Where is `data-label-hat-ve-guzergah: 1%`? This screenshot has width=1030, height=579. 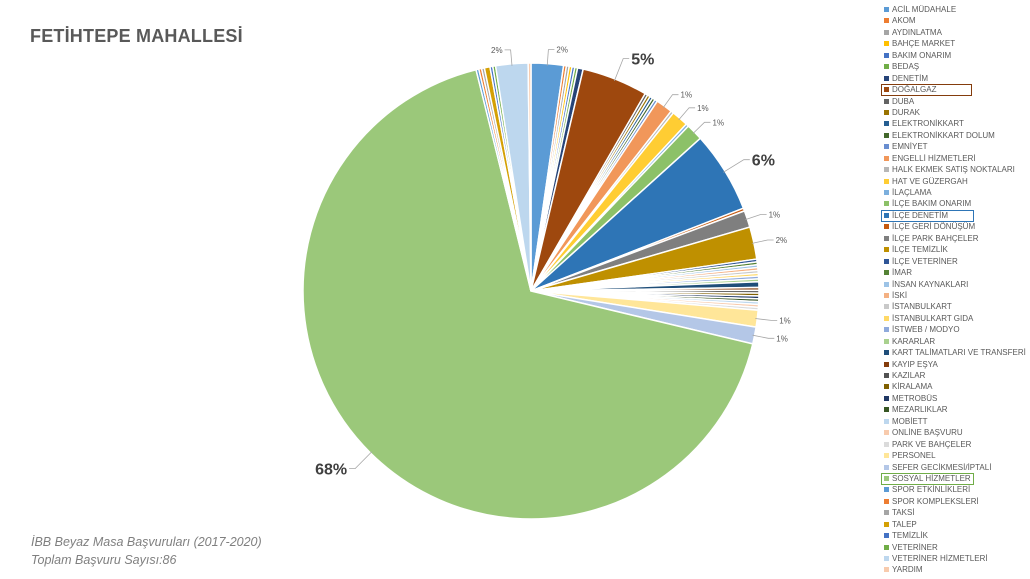
data-label-hat-ve-guzergah: 1% is located at coordinates (703, 108).